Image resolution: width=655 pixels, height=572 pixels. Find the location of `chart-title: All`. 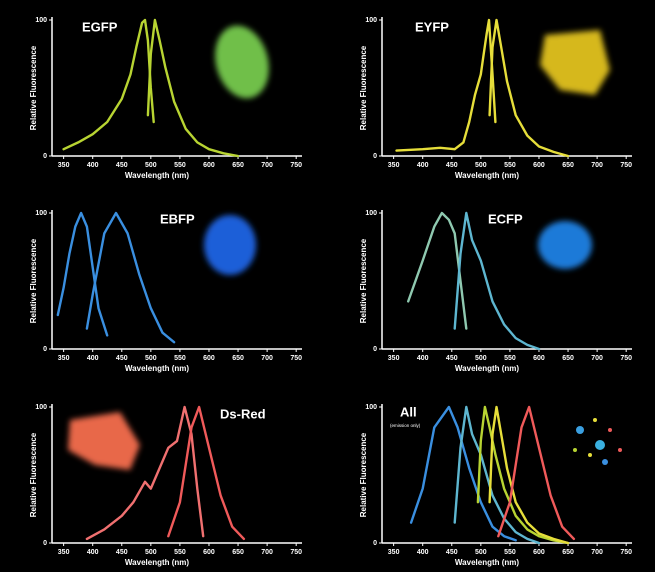

chart-title: All is located at coordinates (408, 411).